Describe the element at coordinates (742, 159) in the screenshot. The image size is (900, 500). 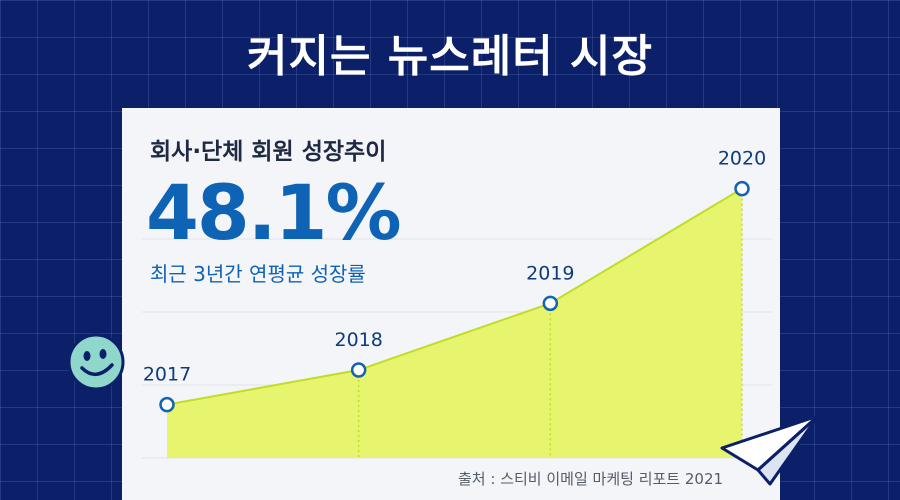
I see `year-label: 2020` at that location.